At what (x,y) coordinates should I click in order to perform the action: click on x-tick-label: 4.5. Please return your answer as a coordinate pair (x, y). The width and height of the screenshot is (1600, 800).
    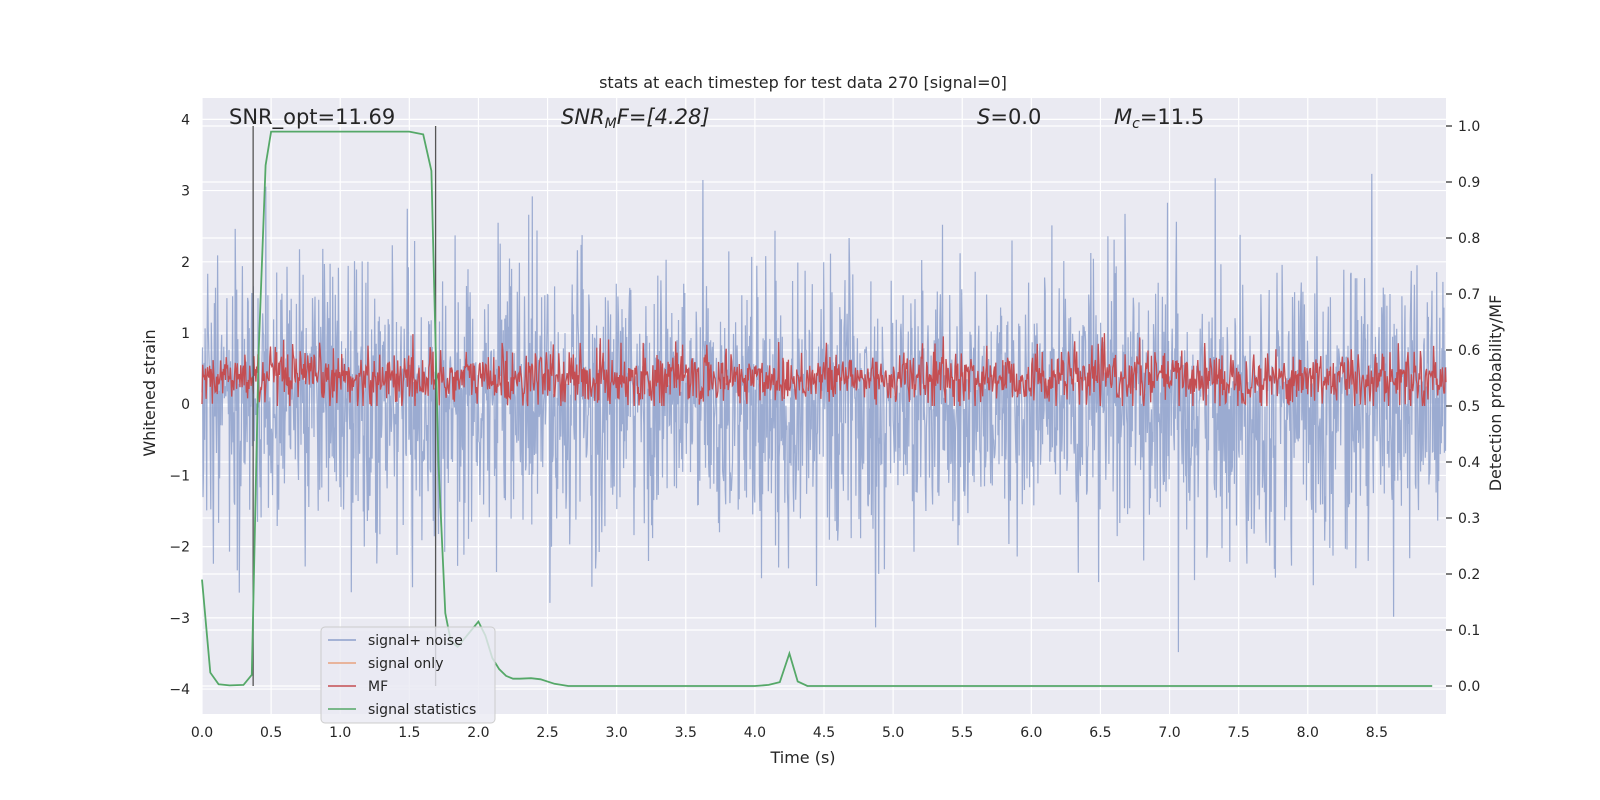
    Looking at the image, I should click on (824, 733).